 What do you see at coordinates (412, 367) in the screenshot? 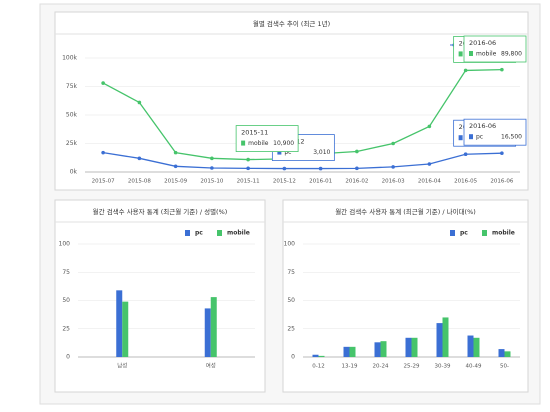
I see `x-tick-label: 25-29` at bounding box center [412, 367].